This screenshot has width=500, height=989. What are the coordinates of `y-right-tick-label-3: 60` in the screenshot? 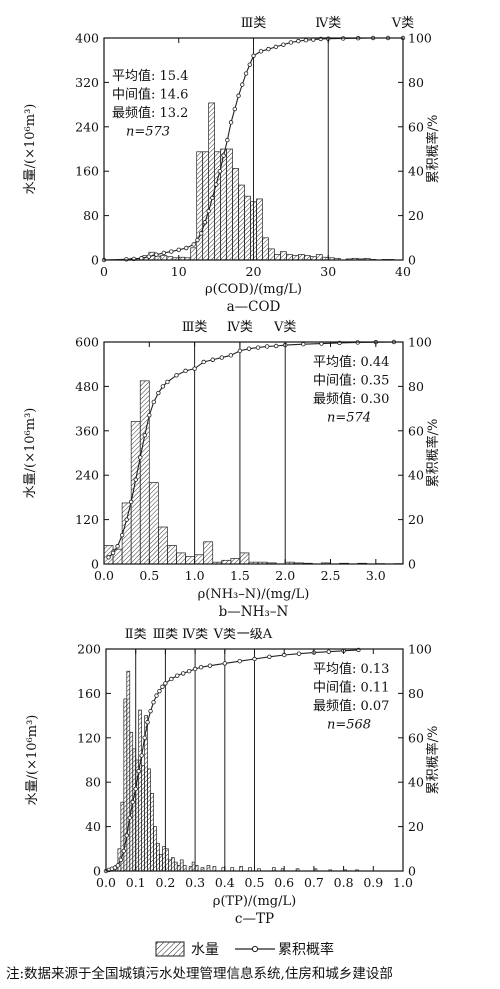 It's located at (416, 737).